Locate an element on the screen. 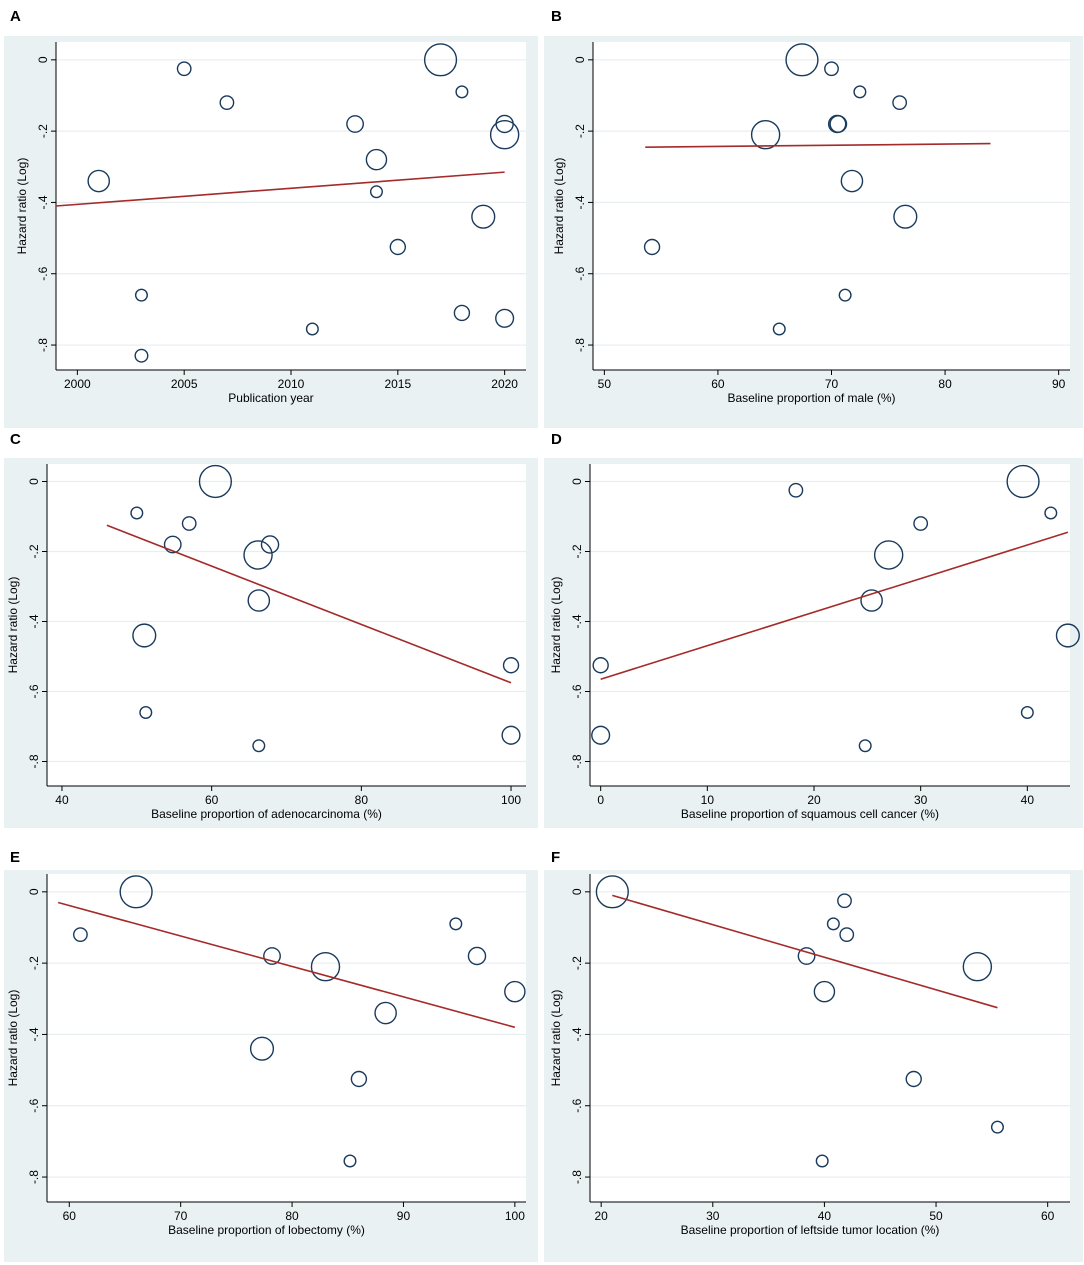  x-tick-label: 10 is located at coordinates (708, 800).